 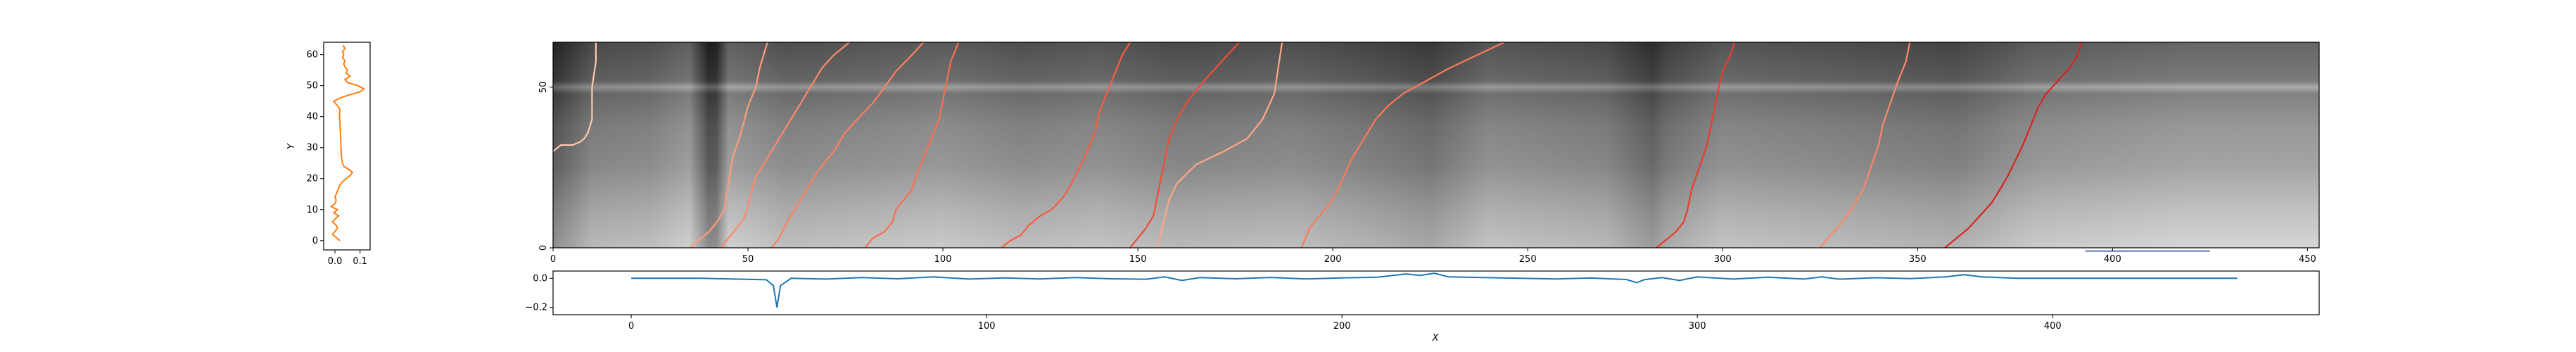 What do you see at coordinates (748, 259) in the screenshot?
I see `heatmap-x-tick-label: 50` at bounding box center [748, 259].